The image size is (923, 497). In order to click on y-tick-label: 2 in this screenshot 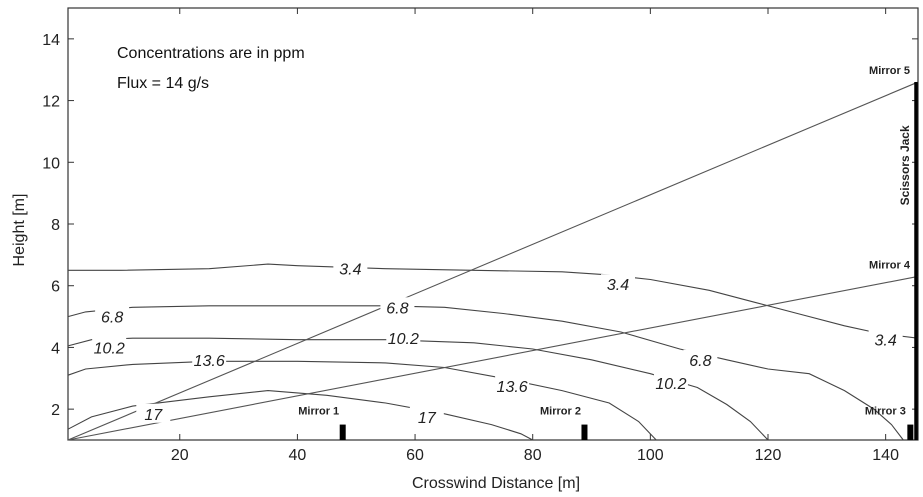, I will do `click(55, 410)`.